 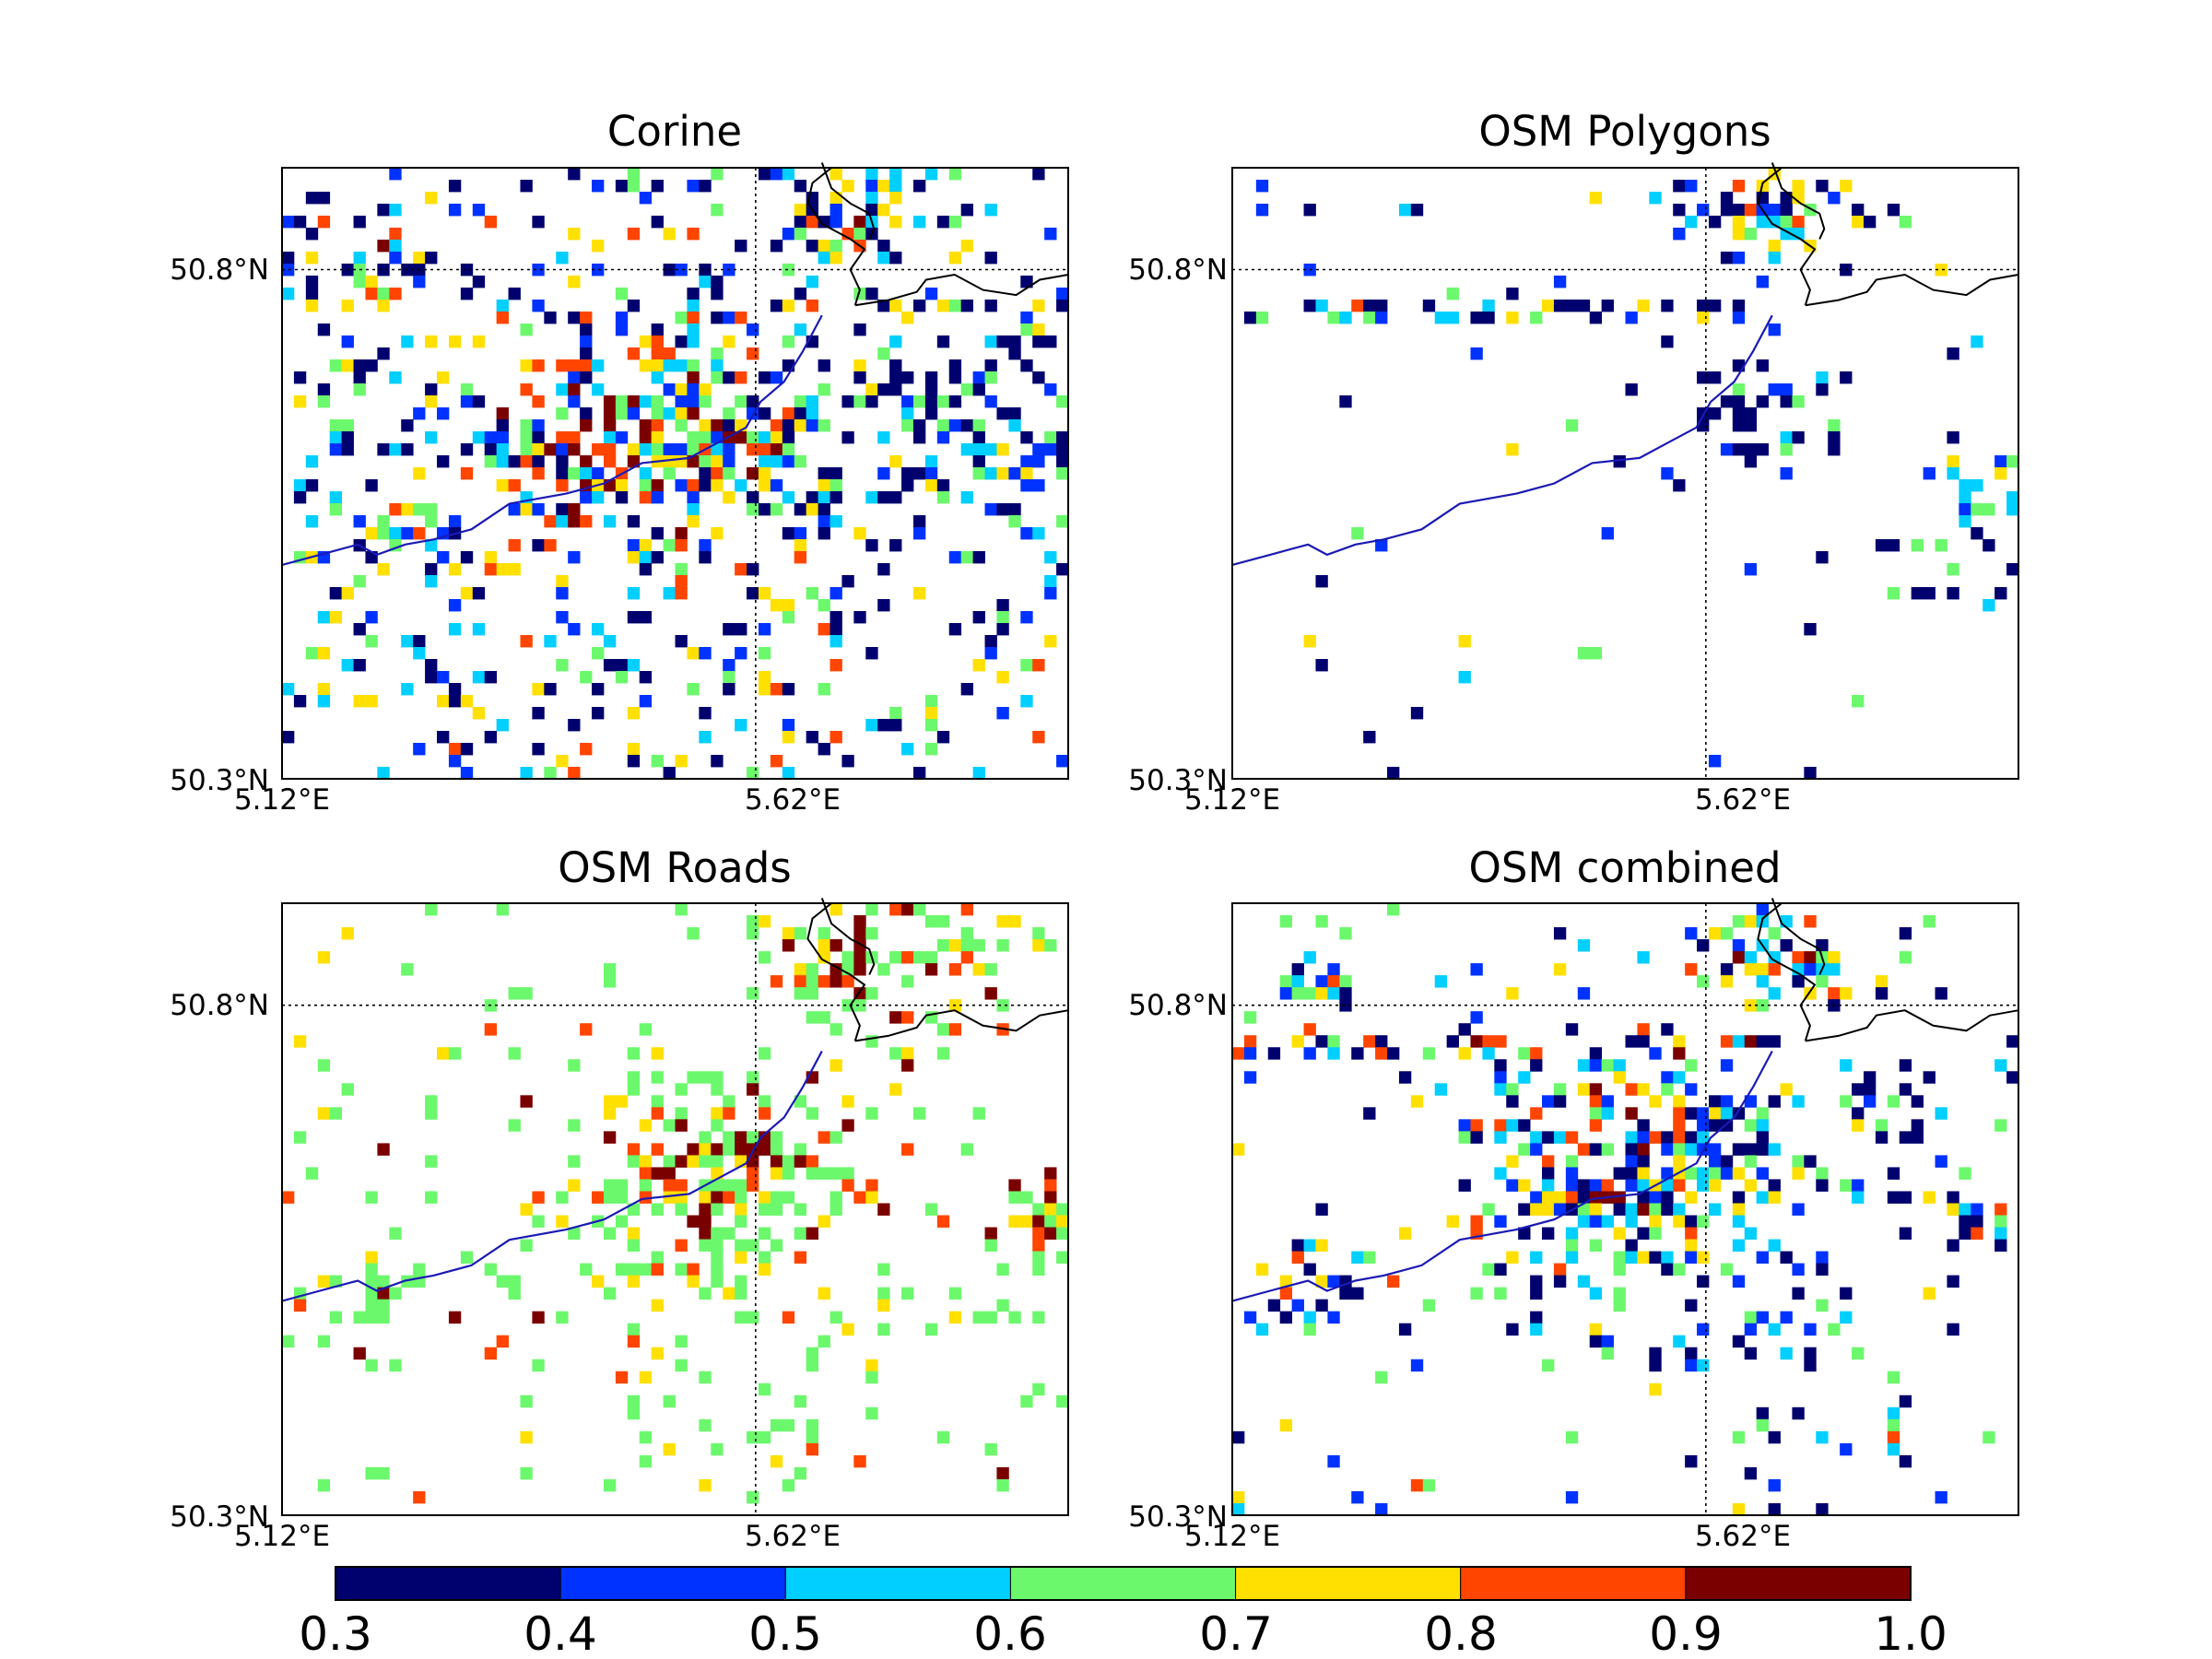 What do you see at coordinates (1625, 1206) in the screenshot?
I see `map-overlay` at bounding box center [1625, 1206].